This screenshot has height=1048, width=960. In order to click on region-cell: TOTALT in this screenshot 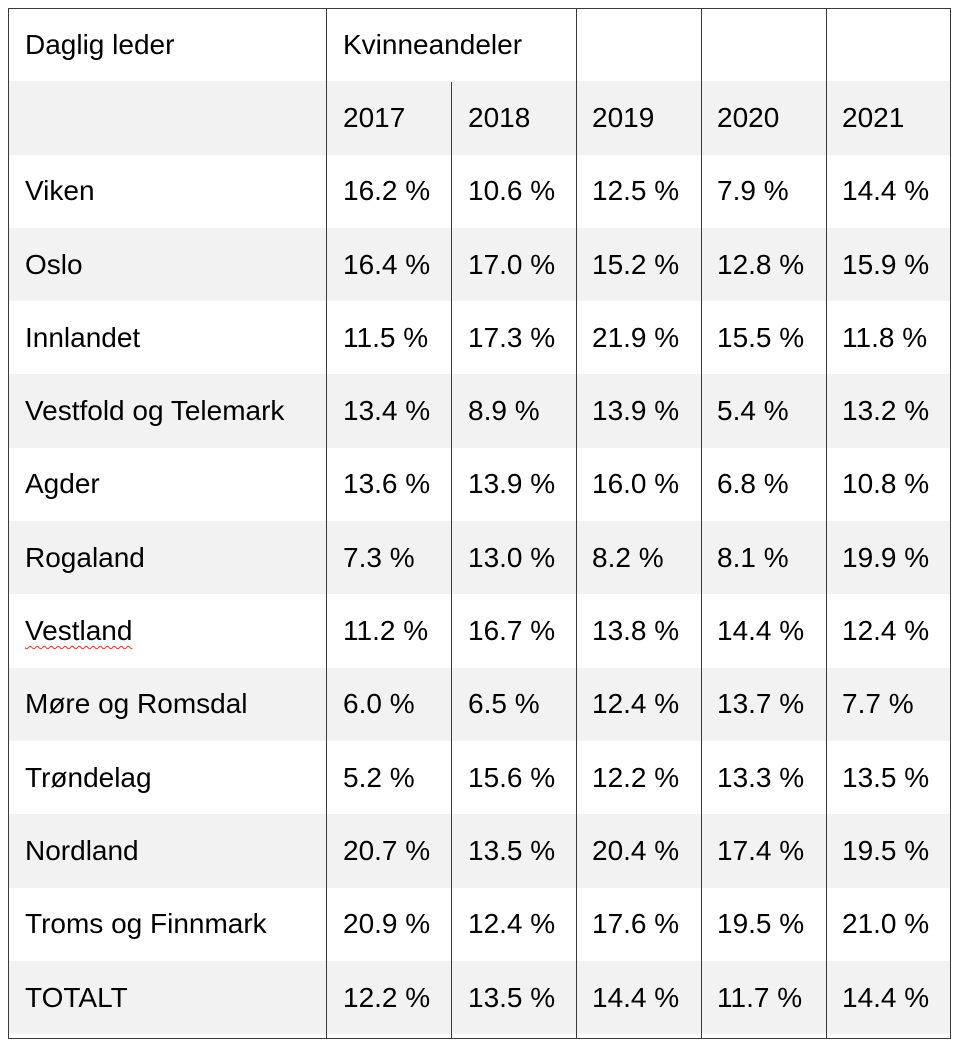, I will do `click(167, 997)`.